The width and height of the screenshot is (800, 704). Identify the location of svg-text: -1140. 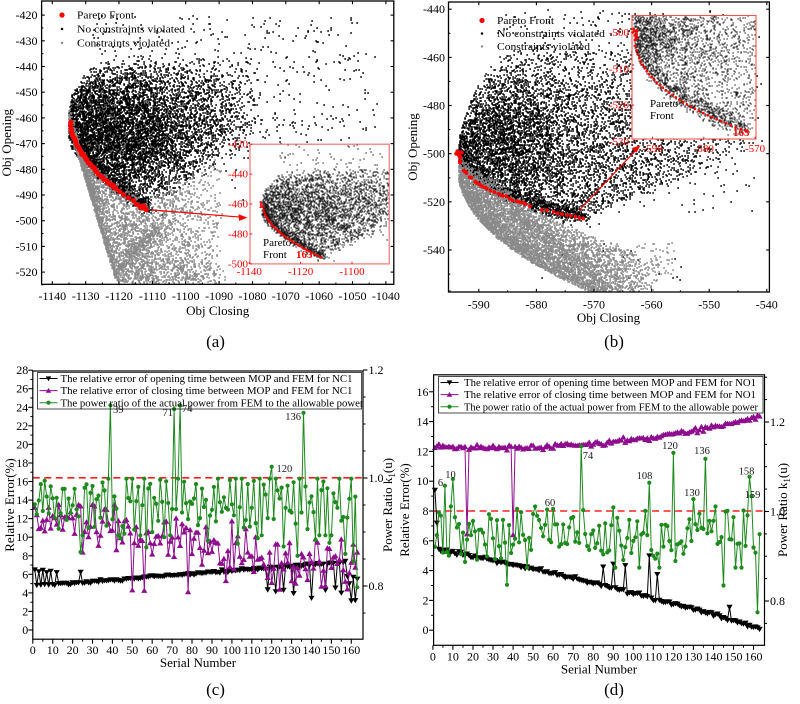
(250, 272).